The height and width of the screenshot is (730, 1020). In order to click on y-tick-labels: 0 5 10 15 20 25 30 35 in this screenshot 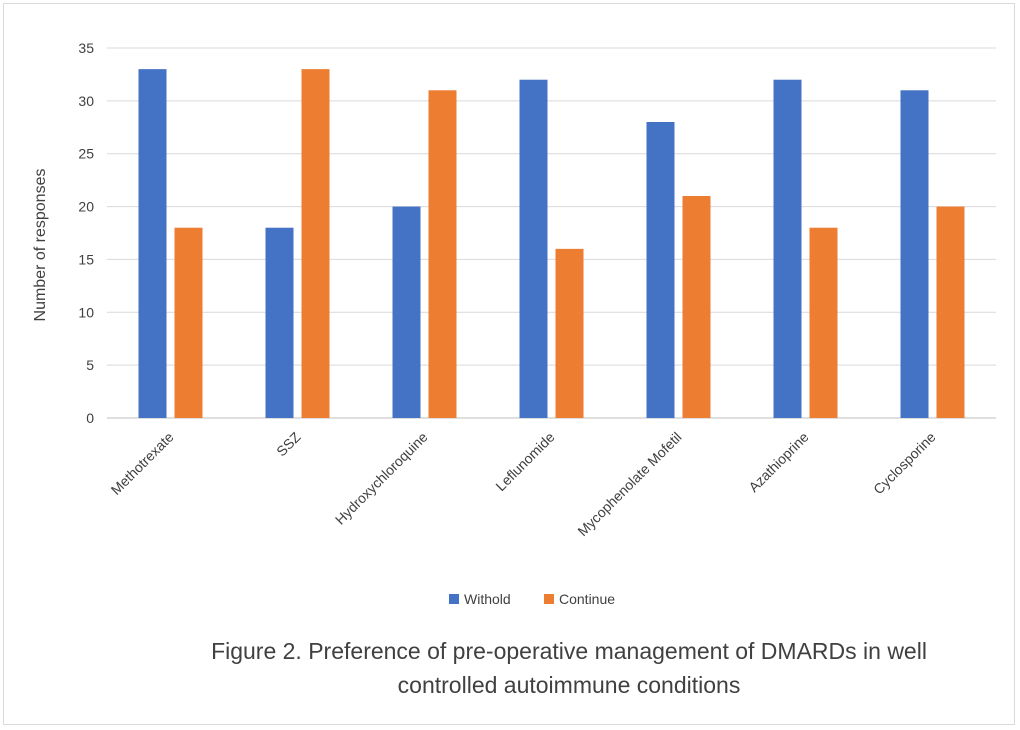, I will do `click(86, 233)`.